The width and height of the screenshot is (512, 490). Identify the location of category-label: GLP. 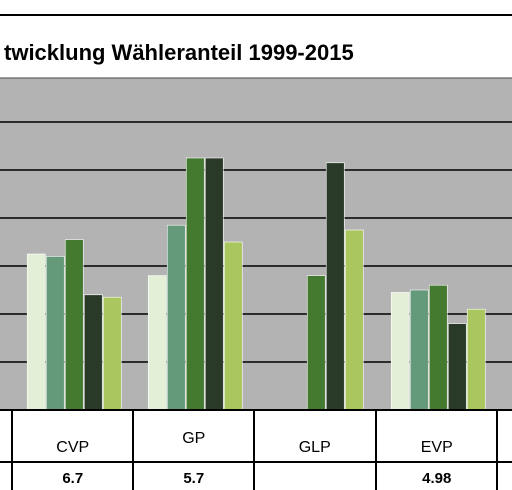
(315, 447).